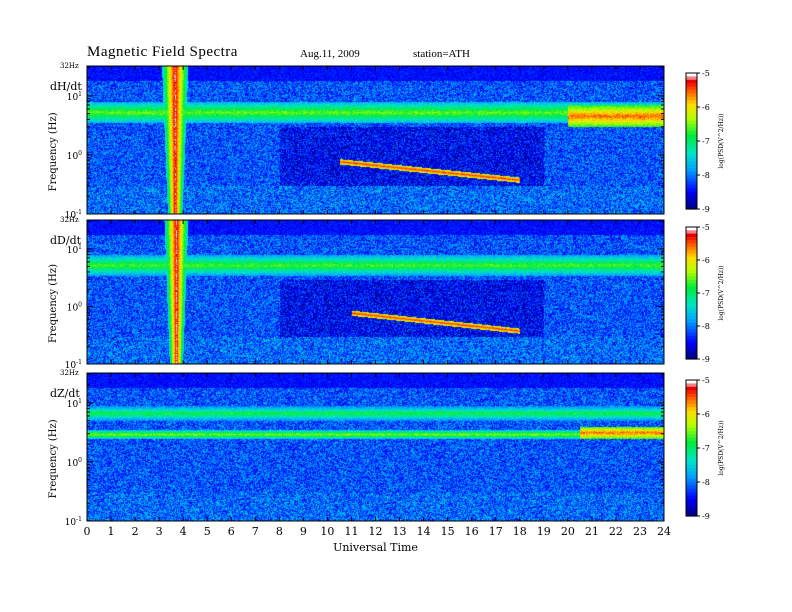 Image resolution: width=792 pixels, height=612 pixels. Describe the element at coordinates (706, 175) in the screenshot. I see `colorbar-tick-label: -8` at that location.